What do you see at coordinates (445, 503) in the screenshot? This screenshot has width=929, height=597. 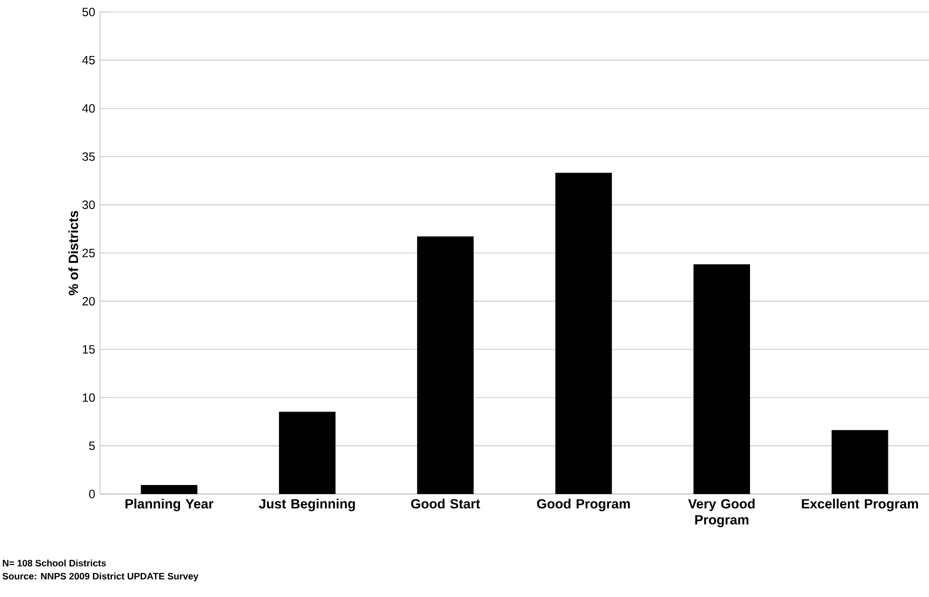 I see `x-tick-label: Good Start` at bounding box center [445, 503].